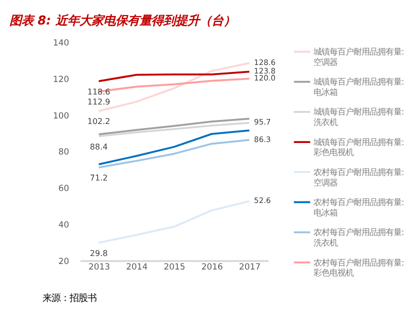 The width and height of the screenshot is (414, 336). What do you see at coordinates (262, 122) in the screenshot?
I see `data-label: 95.7` at bounding box center [262, 122].